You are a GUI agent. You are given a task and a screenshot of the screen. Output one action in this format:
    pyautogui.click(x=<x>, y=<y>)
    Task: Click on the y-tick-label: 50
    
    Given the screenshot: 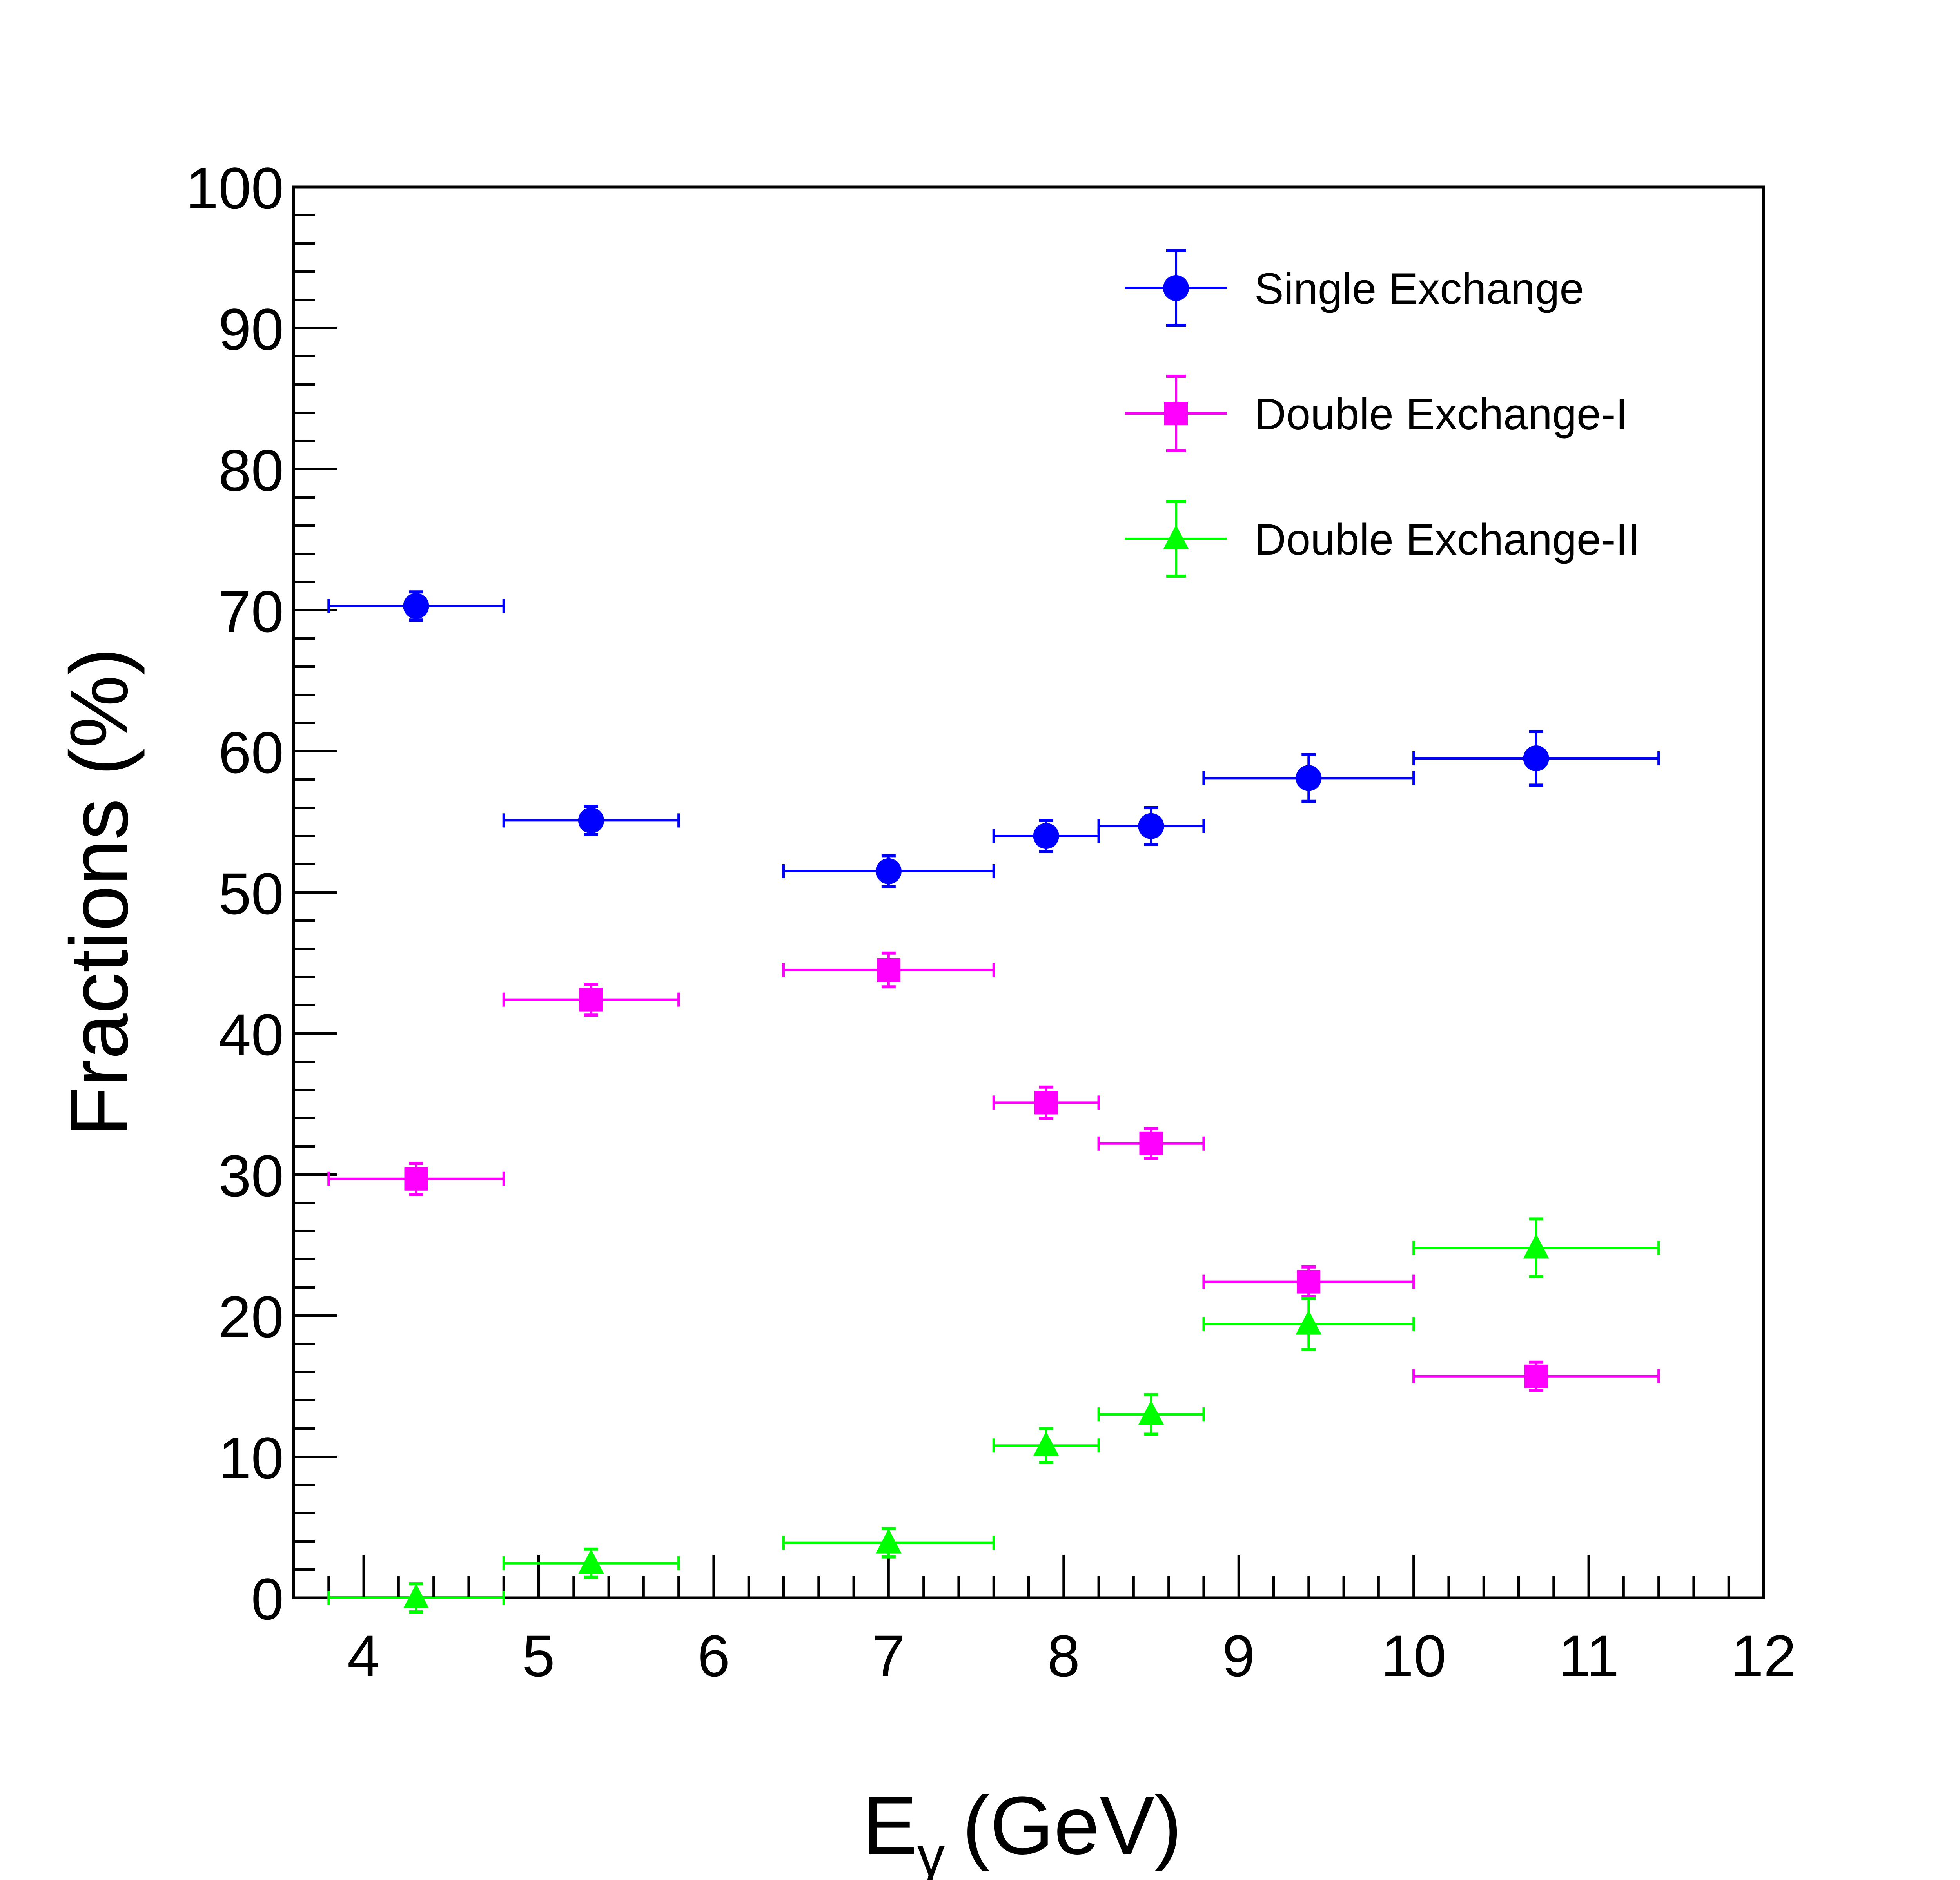 What is the action you would take?
    pyautogui.click(x=251, y=893)
    